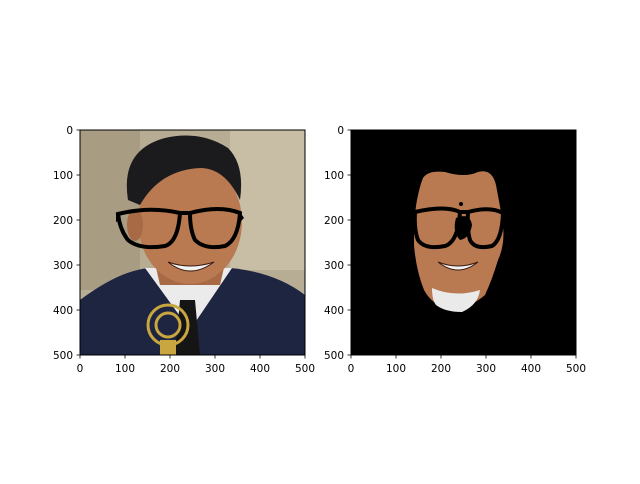 This screenshot has height=484, width=640. Describe the element at coordinates (125, 369) in the screenshot. I see `left-x-tick-label: 100` at that location.